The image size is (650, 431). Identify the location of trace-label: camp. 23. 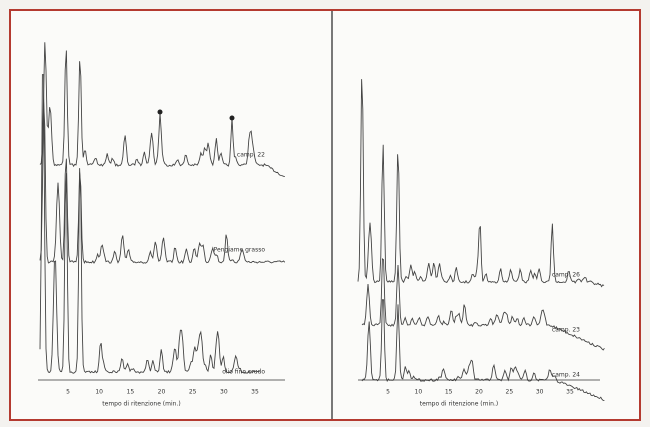
(566, 330).